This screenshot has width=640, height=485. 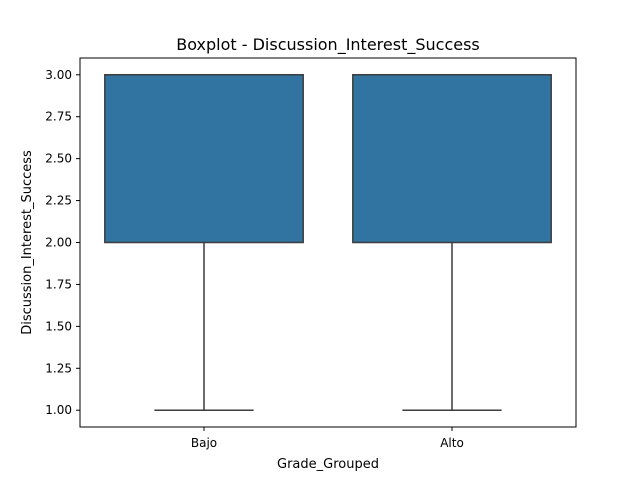 I want to click on x-axis-label: Grade_Grouped, so click(x=328, y=464).